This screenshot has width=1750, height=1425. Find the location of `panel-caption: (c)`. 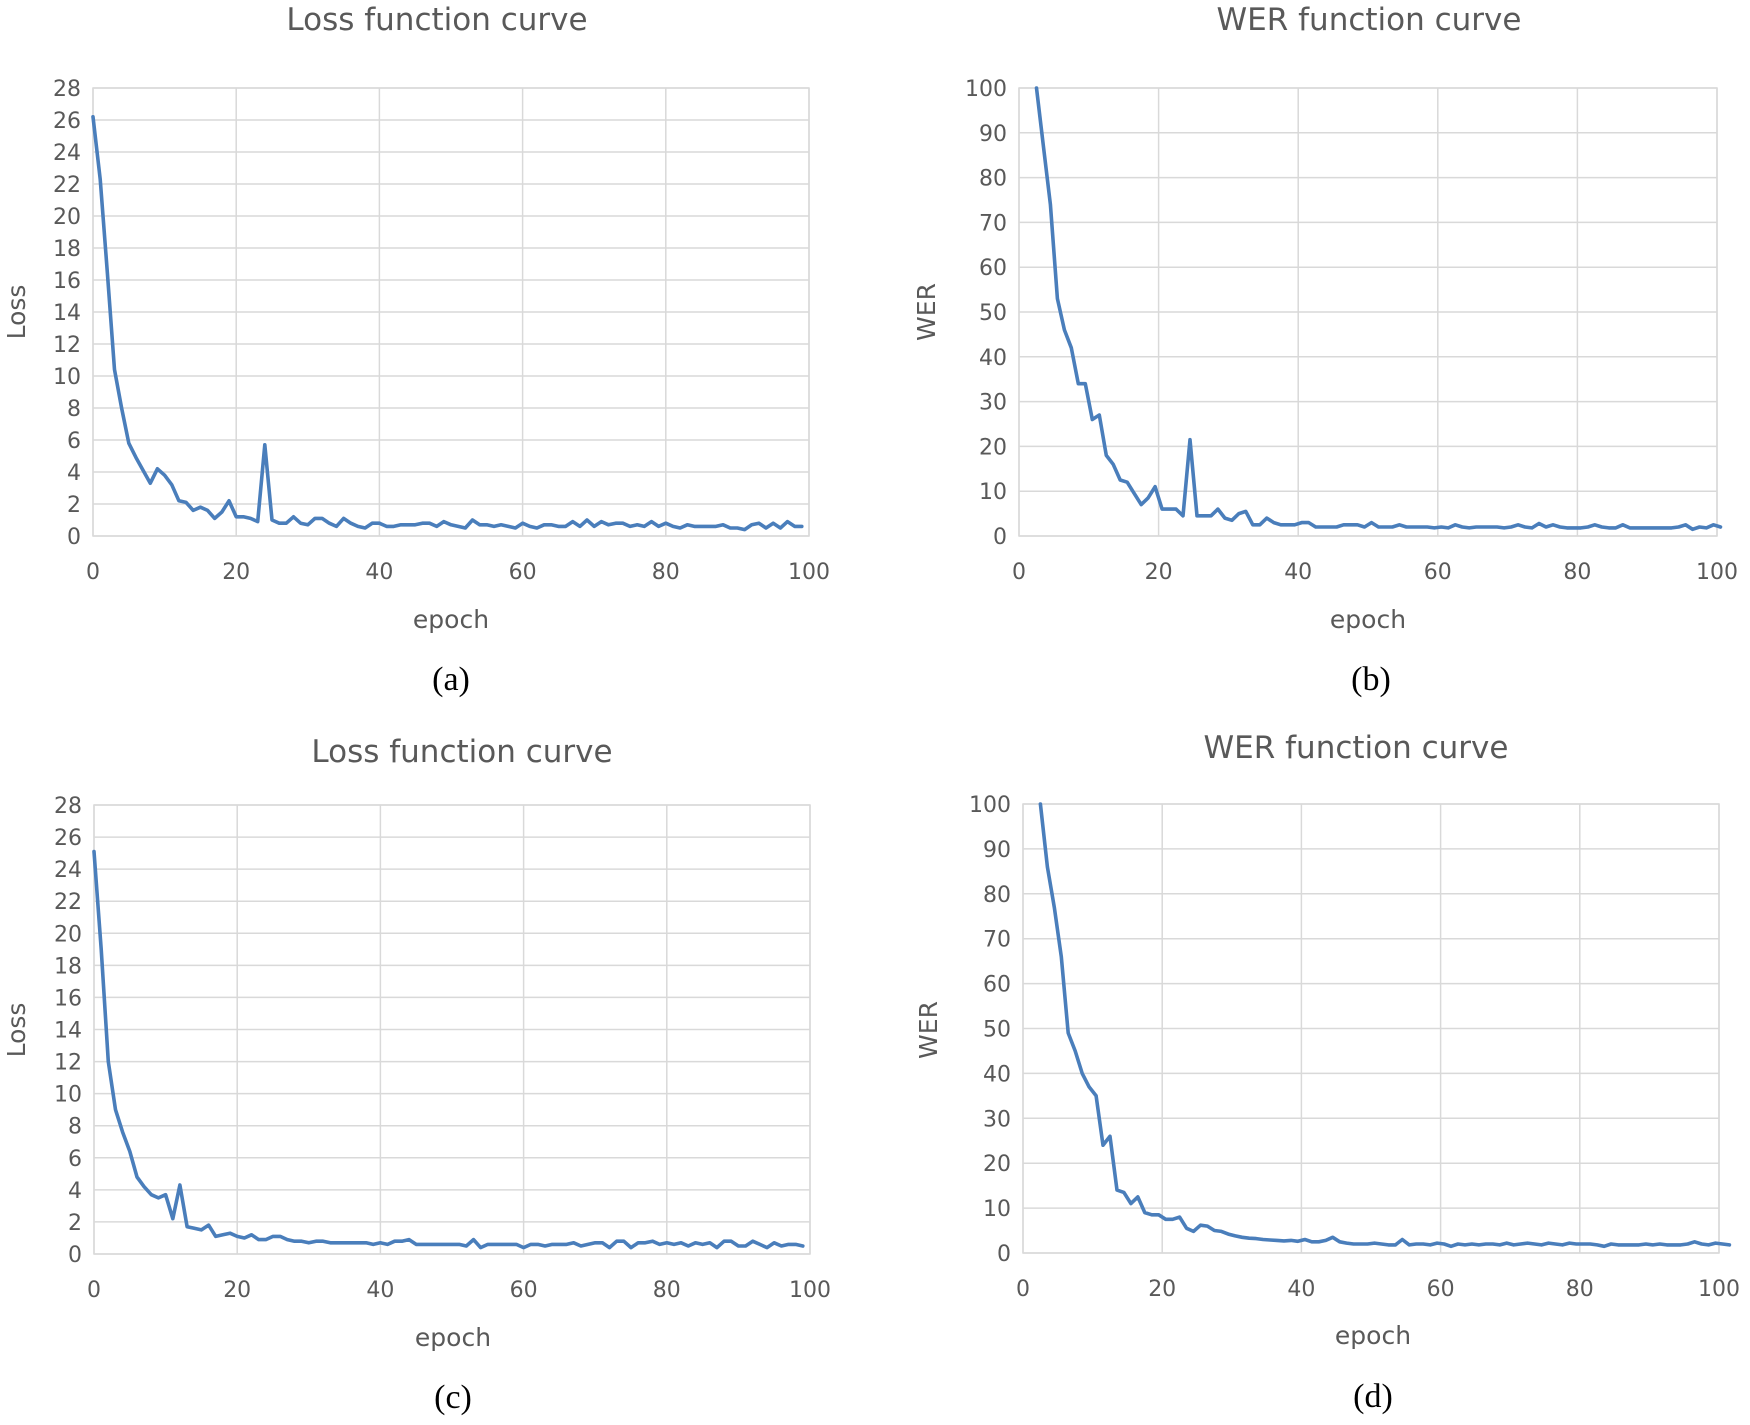

panel-caption: (c) is located at coordinates (453, 1397).